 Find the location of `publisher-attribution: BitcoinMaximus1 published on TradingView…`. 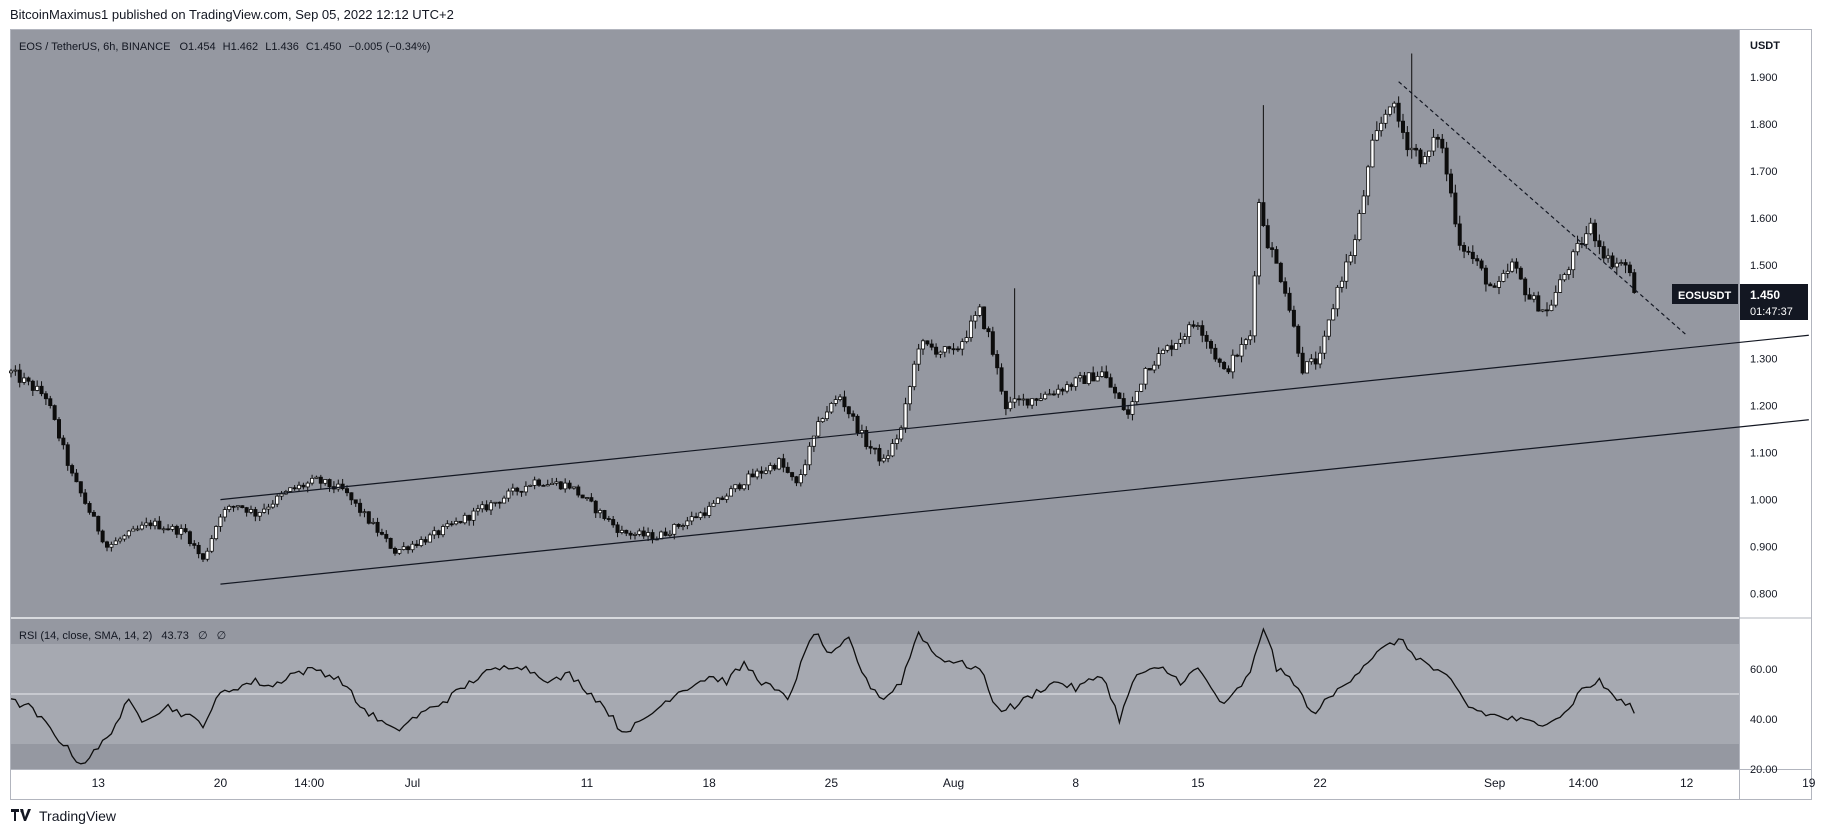

publisher-attribution: BitcoinMaximus1 published on TradingView… is located at coordinates (232, 14).